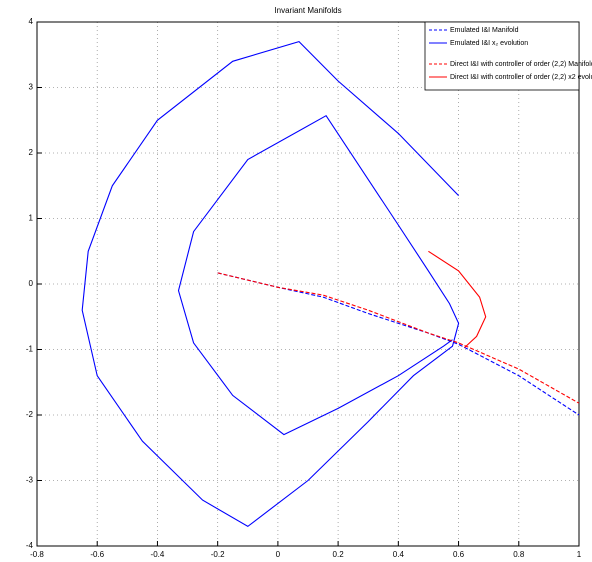 Image resolution: width=592 pixels, height=562 pixels. Describe the element at coordinates (399, 554) in the screenshot. I see `x-tick-label: 0.4` at that location.